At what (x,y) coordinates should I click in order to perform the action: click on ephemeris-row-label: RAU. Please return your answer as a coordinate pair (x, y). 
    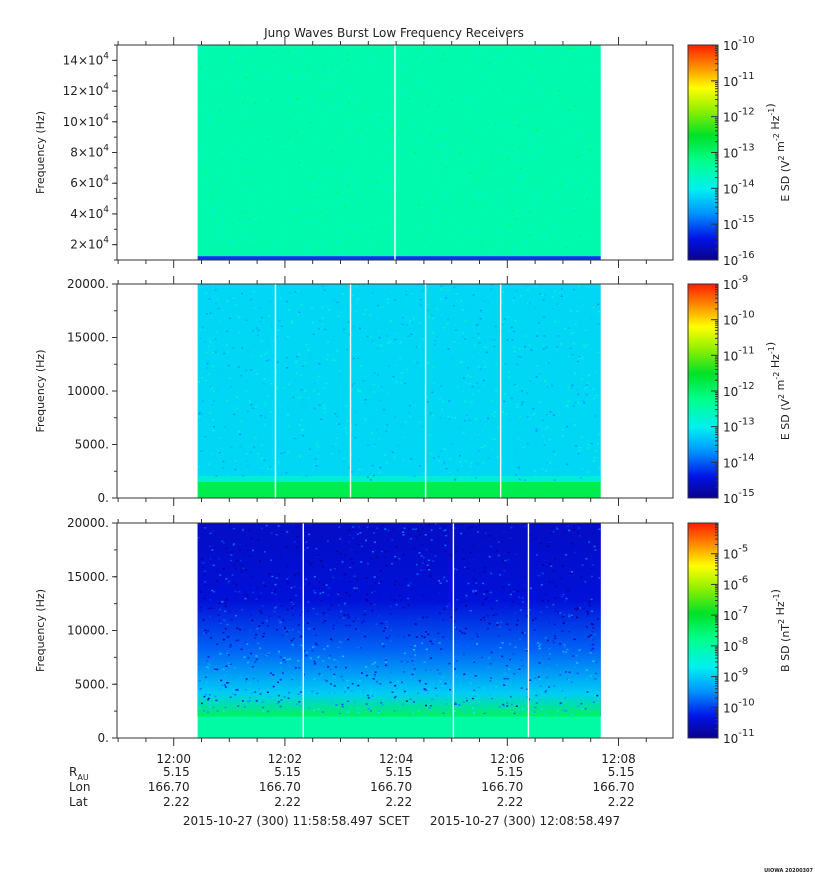
    Looking at the image, I should click on (79, 773).